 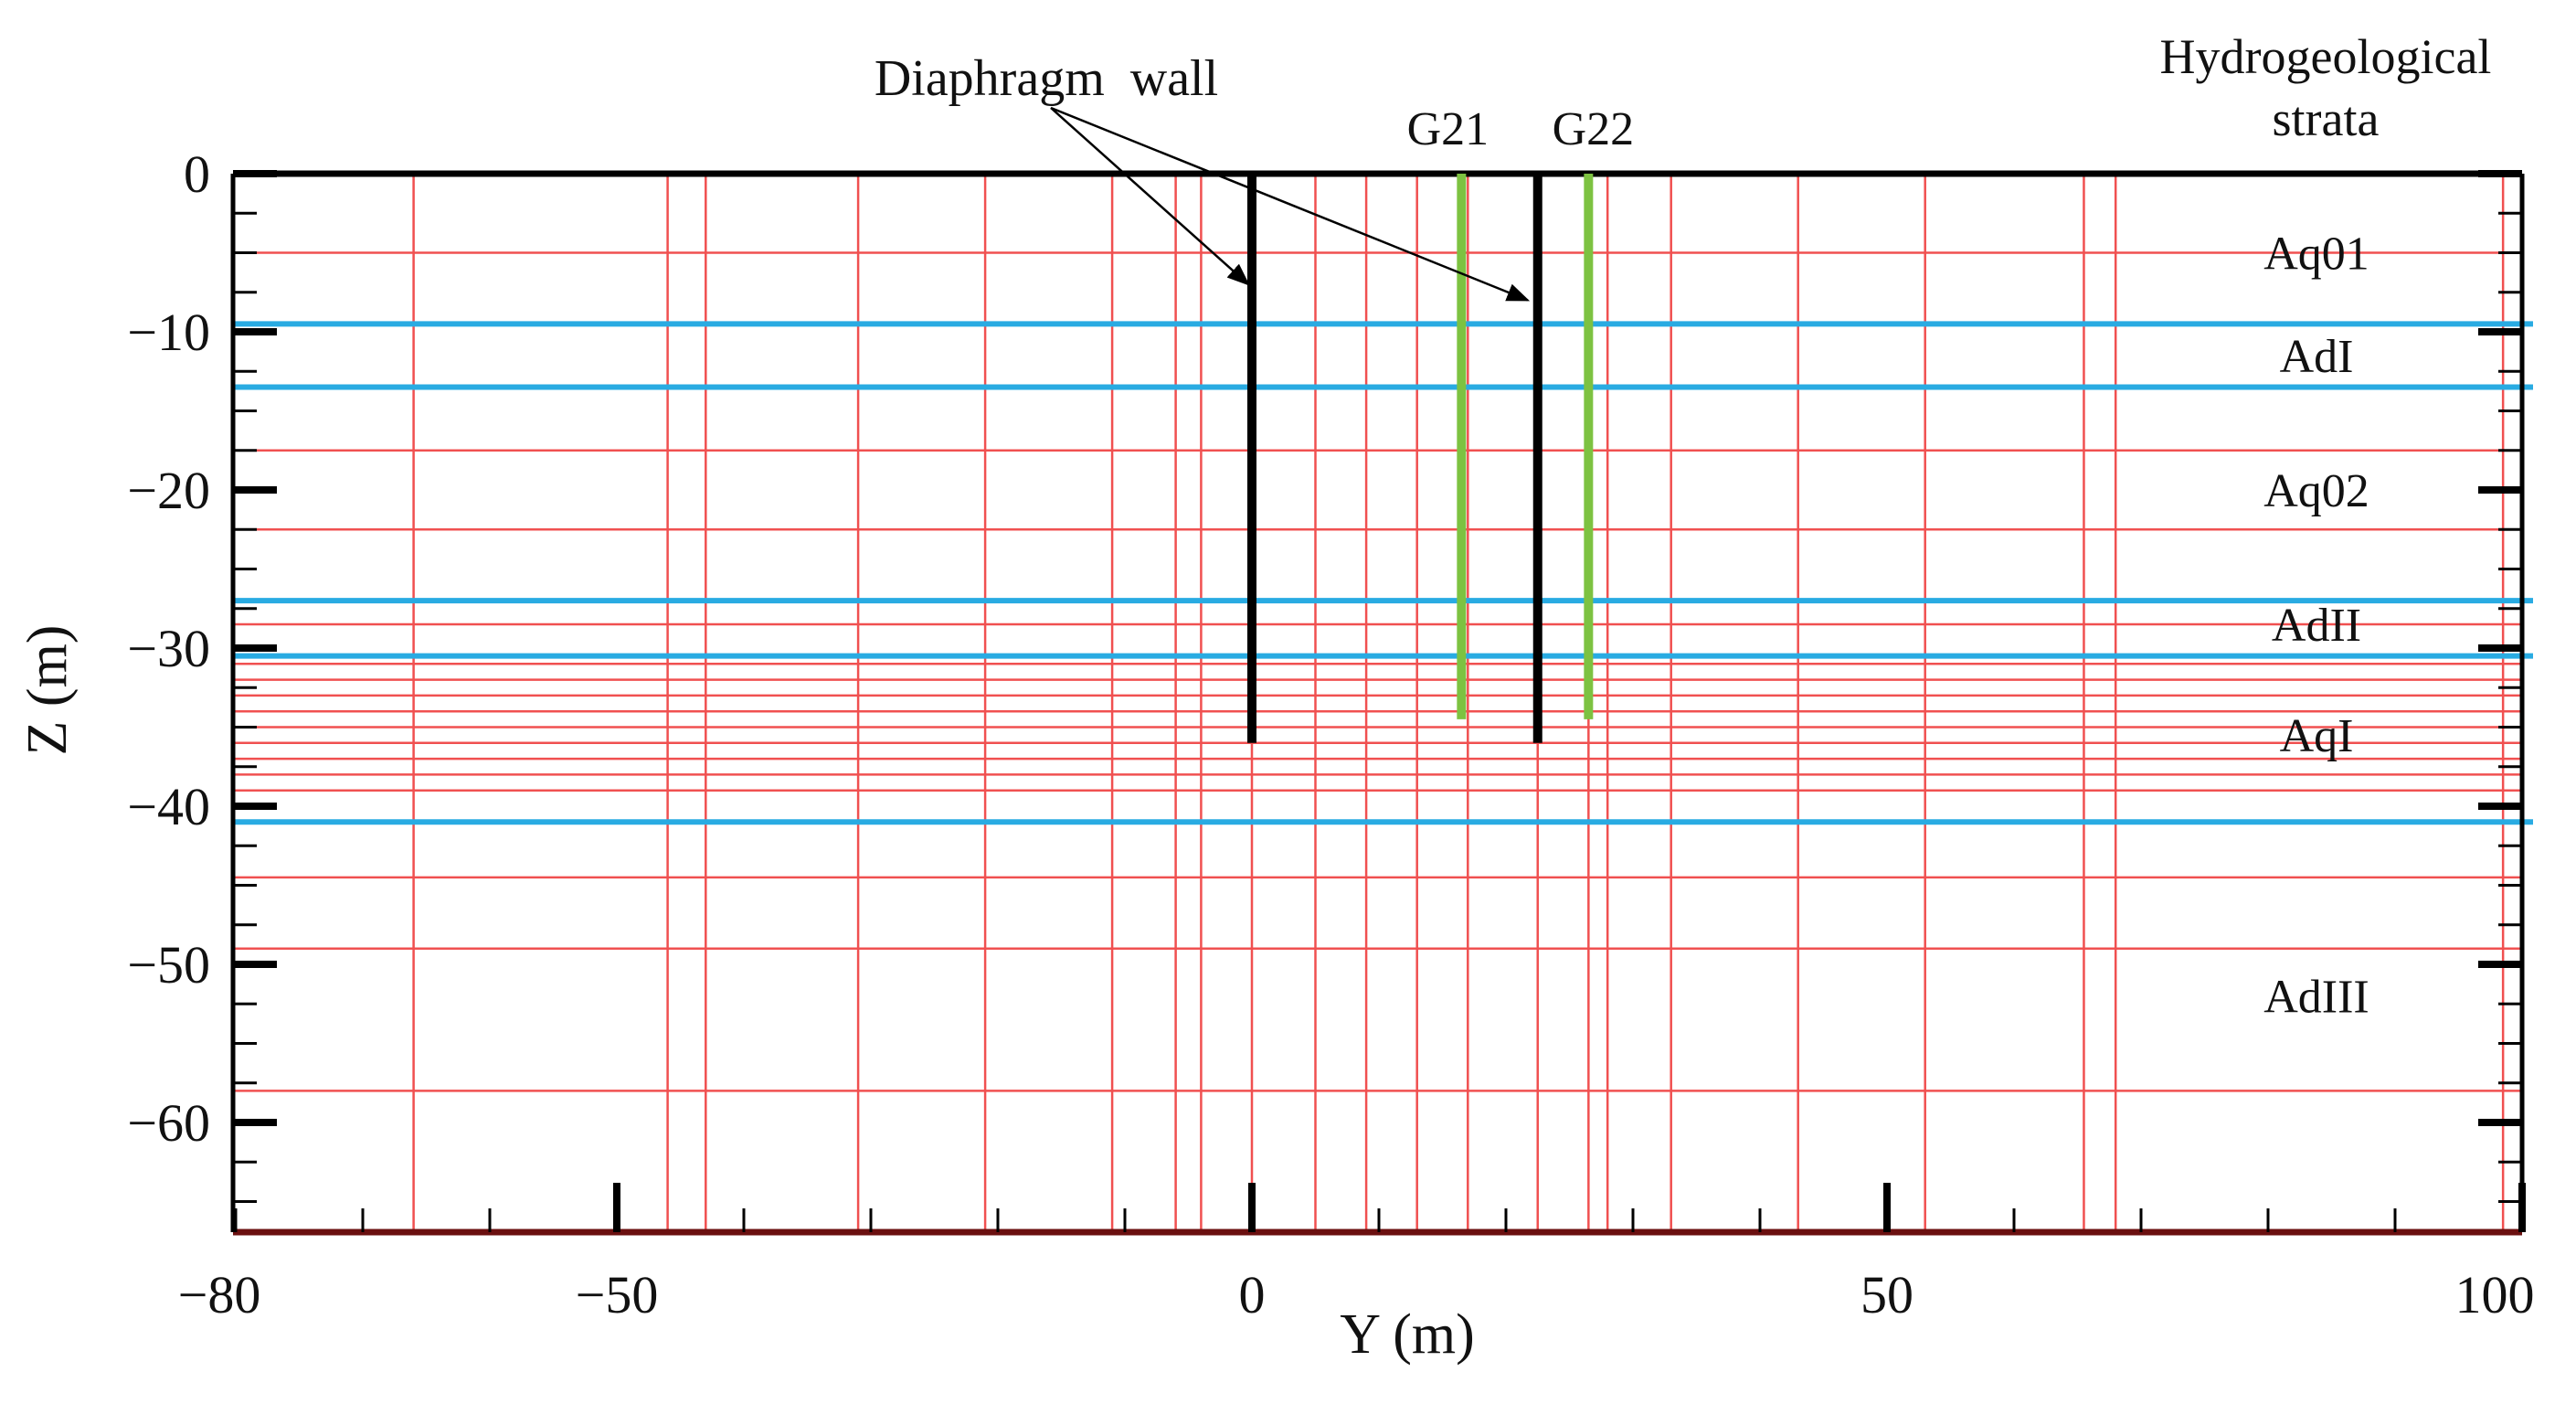 What do you see at coordinates (1394, 459) in the screenshot?
I see `diaphragm-walls` at bounding box center [1394, 459].